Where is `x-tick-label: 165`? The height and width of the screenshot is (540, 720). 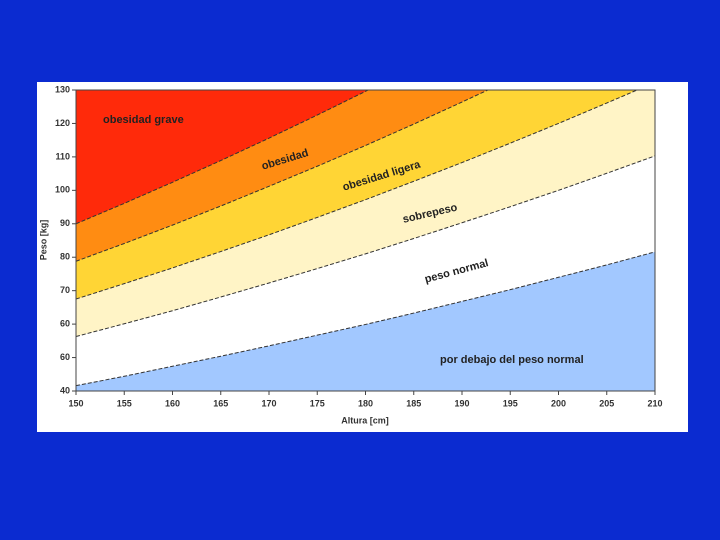
x-tick-label: 165 is located at coordinates (220, 403).